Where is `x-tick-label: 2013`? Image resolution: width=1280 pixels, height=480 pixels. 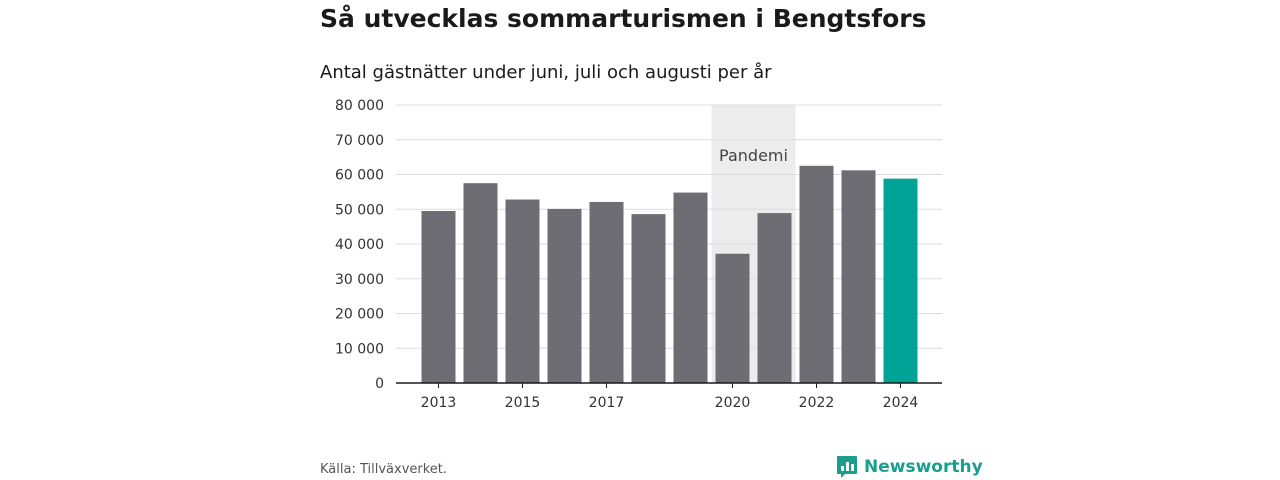 x-tick-label: 2013 is located at coordinates (439, 403).